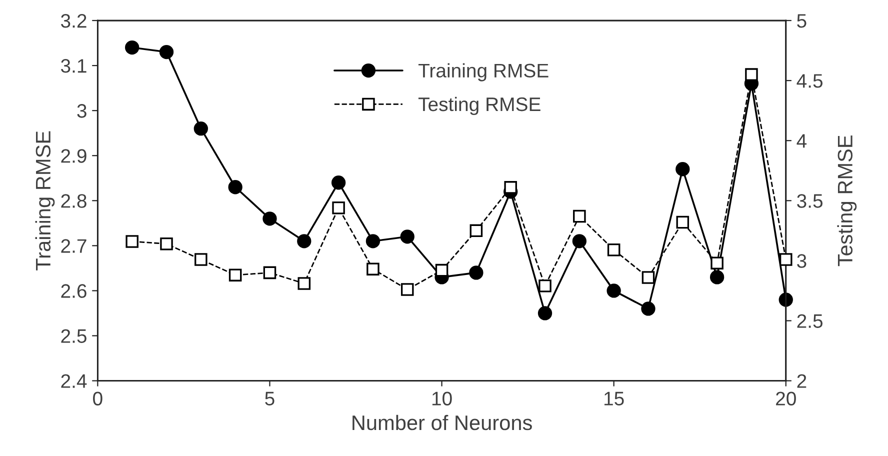 The image size is (888, 456). Describe the element at coordinates (801, 141) in the screenshot. I see `y2-tick-label: 4` at that location.